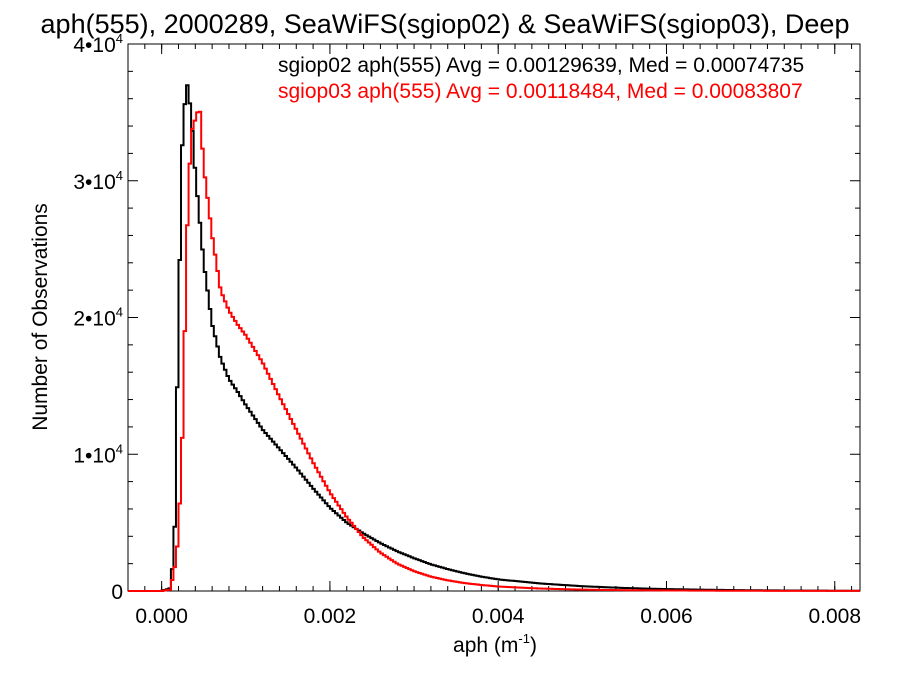 Image resolution: width=900 pixels, height=675 pixels. I want to click on x-tick-label: 0.004, so click(498, 616).